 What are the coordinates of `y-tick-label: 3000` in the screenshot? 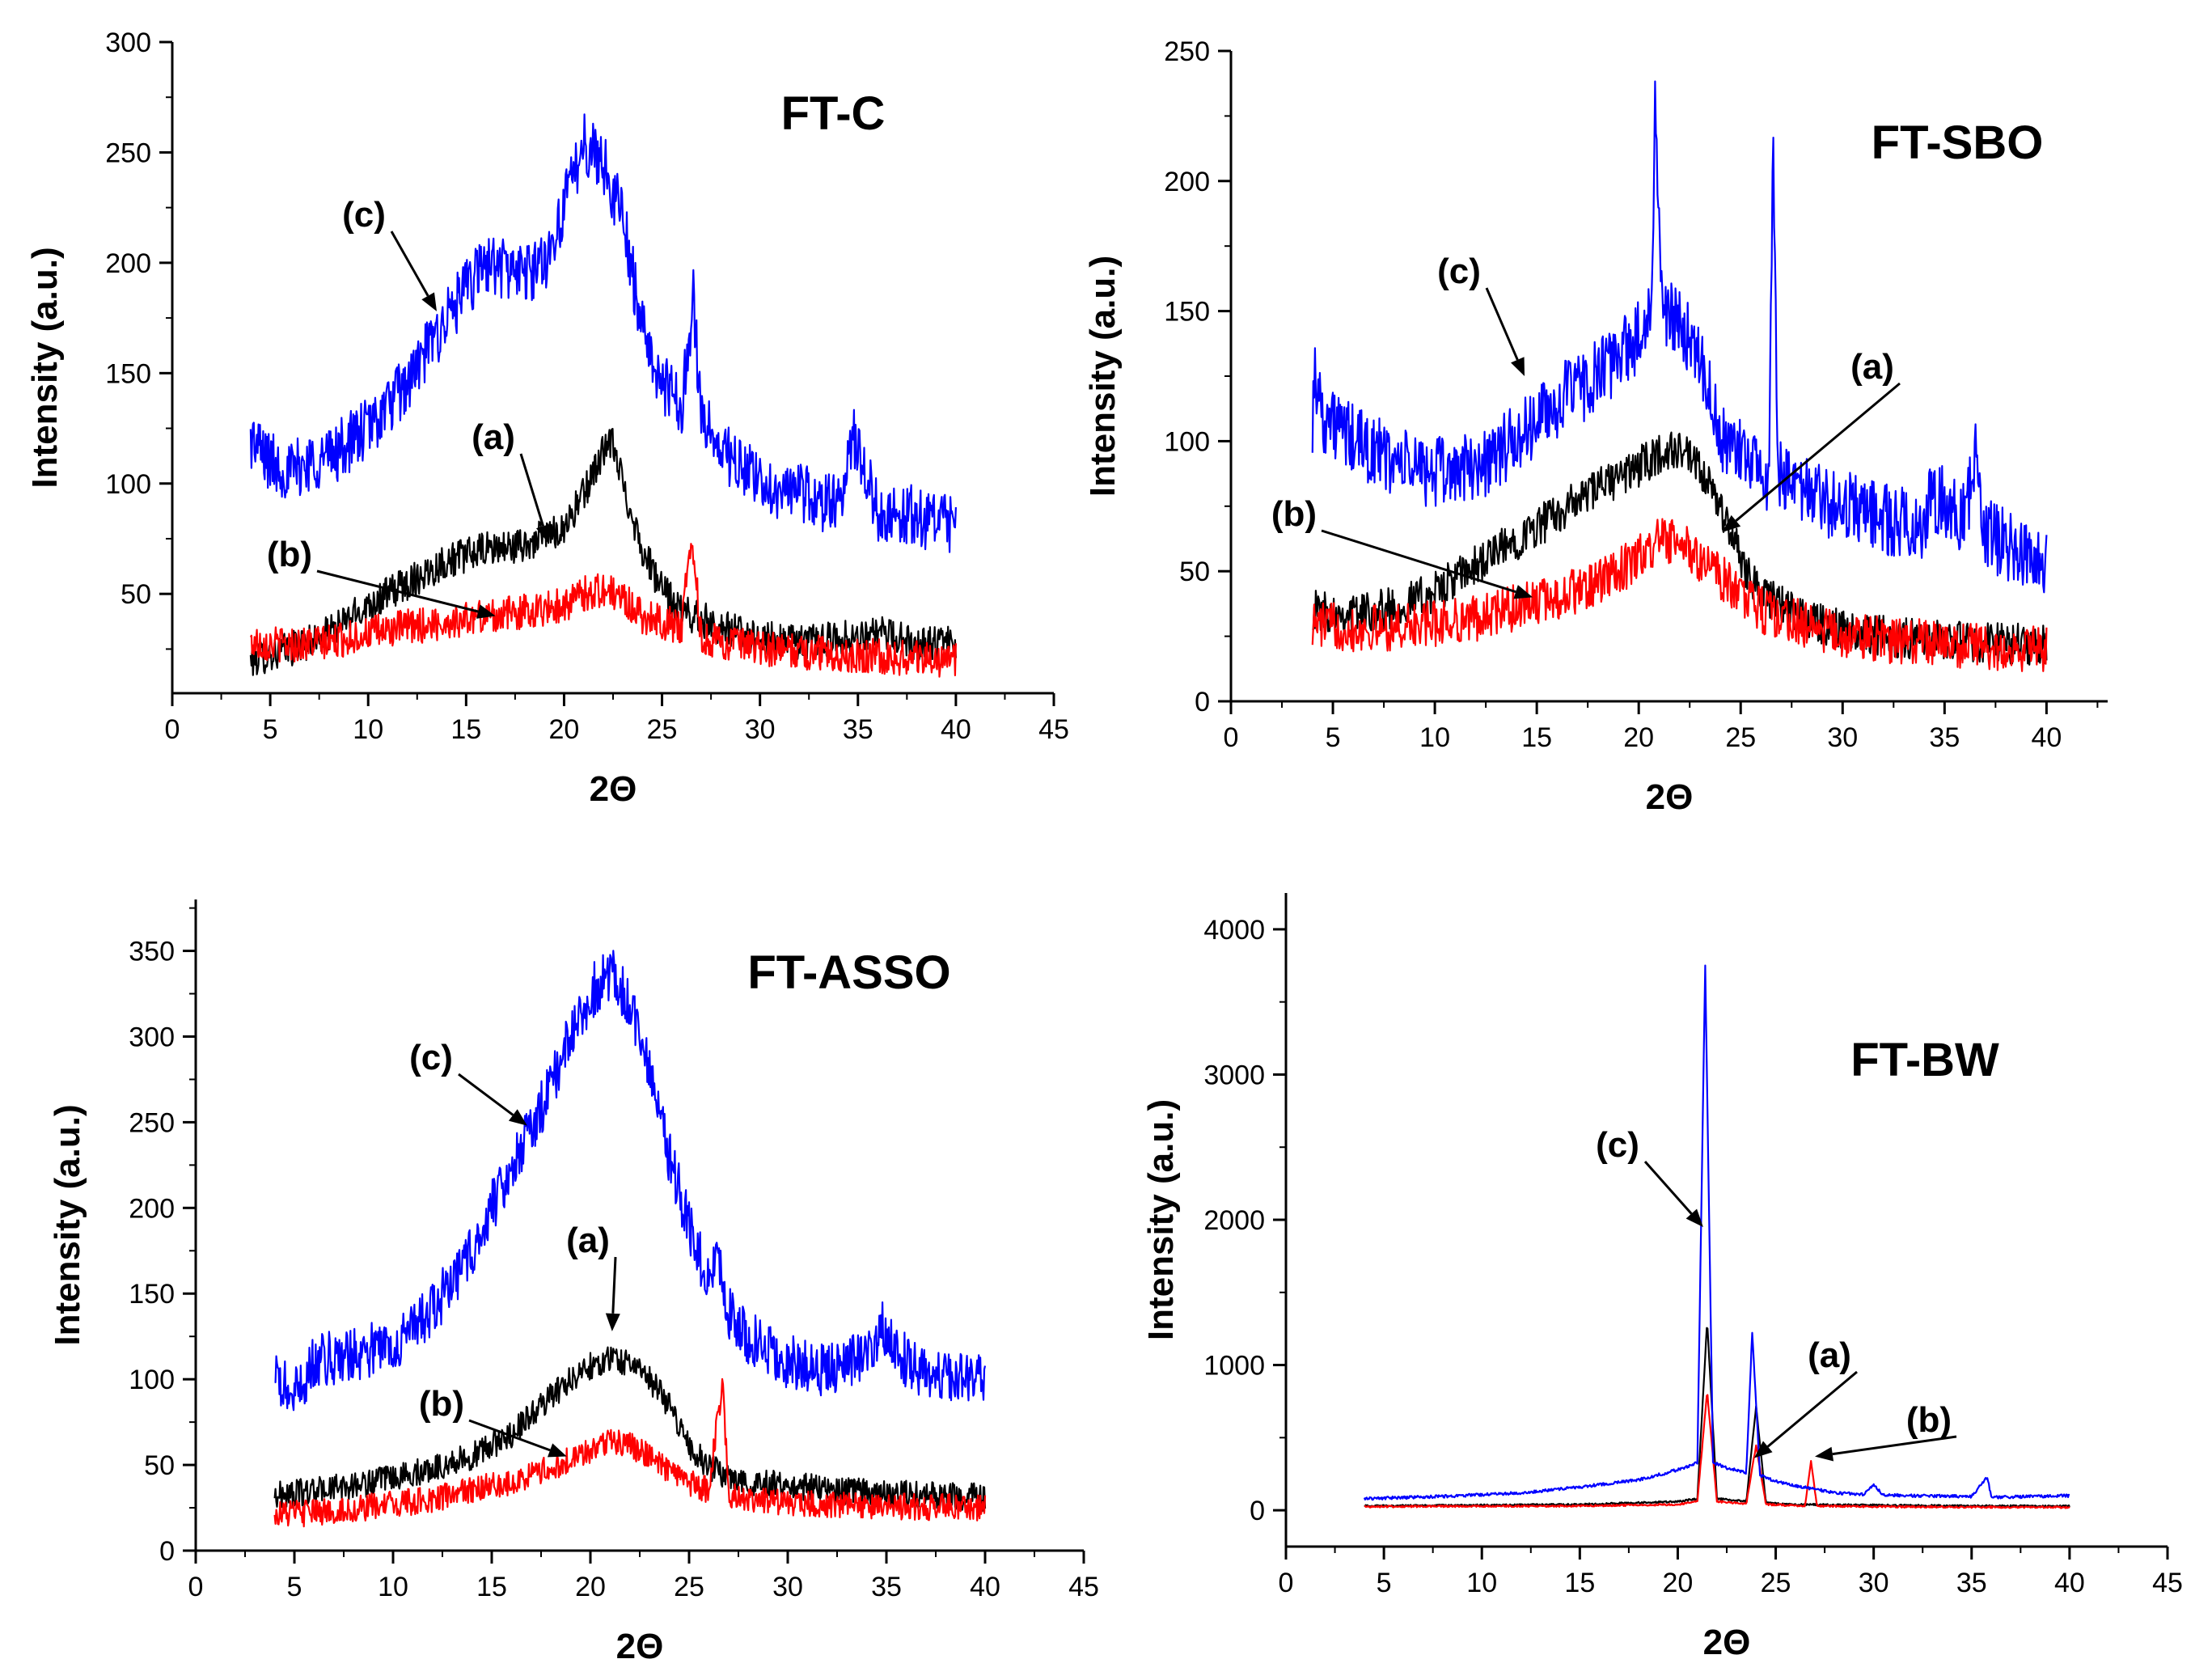 It's located at (1234, 1075).